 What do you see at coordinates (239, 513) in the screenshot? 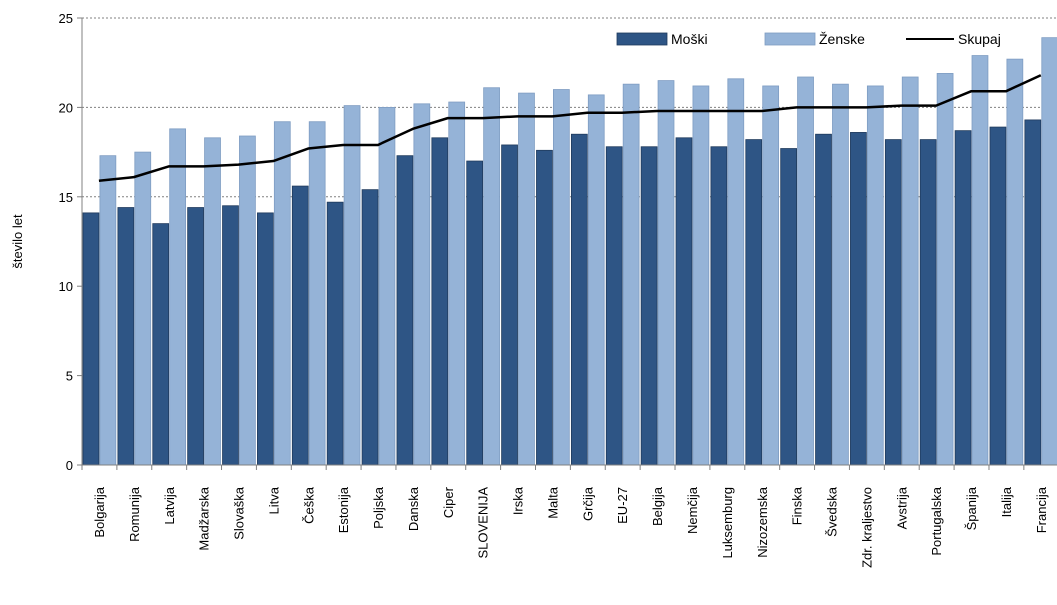
I see `x-tick-label: Slovaška` at bounding box center [239, 513].